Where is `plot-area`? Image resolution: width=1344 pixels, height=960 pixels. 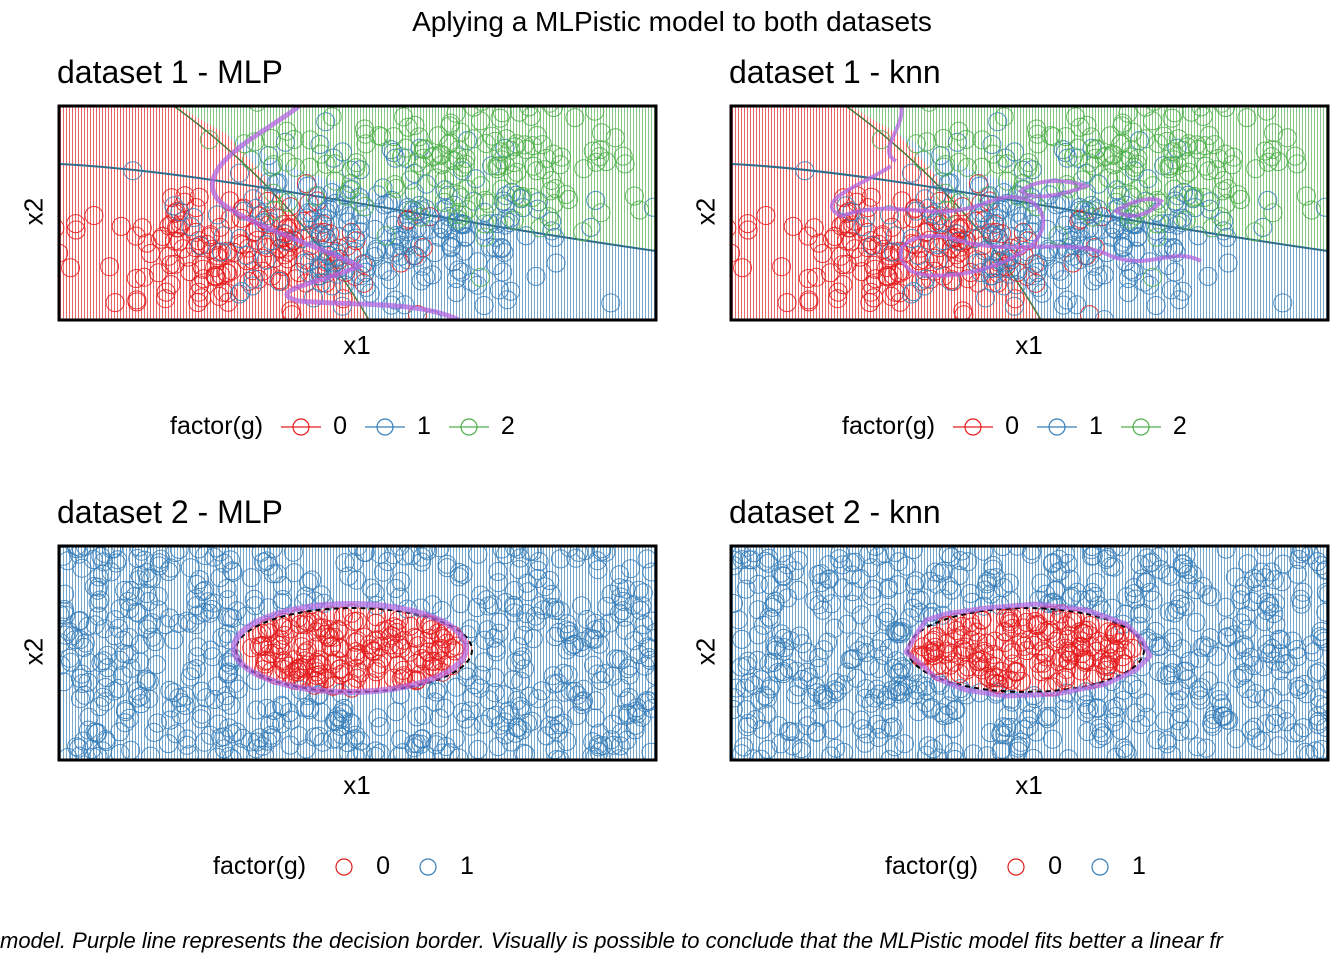
plot-area is located at coordinates (357, 198).